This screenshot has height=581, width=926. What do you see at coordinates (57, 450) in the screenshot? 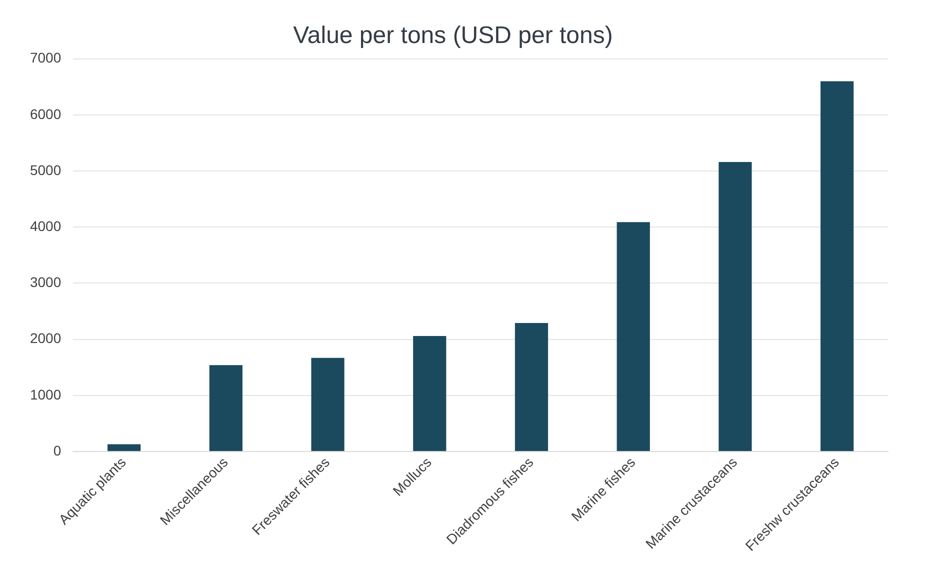
I see `y-tick-label: 0` at bounding box center [57, 450].